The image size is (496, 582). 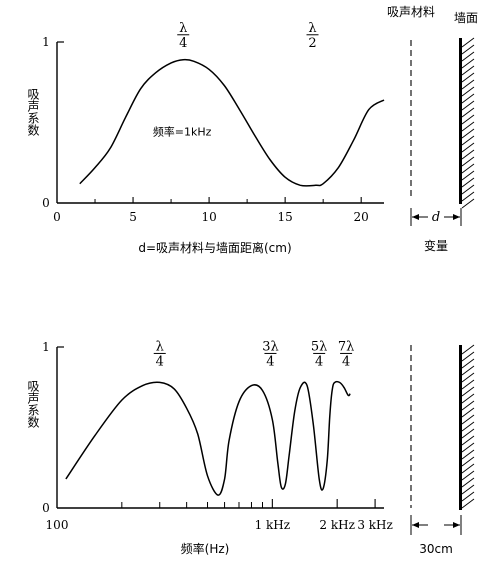 I want to click on x-tick-label-10: 10, so click(x=208, y=217).